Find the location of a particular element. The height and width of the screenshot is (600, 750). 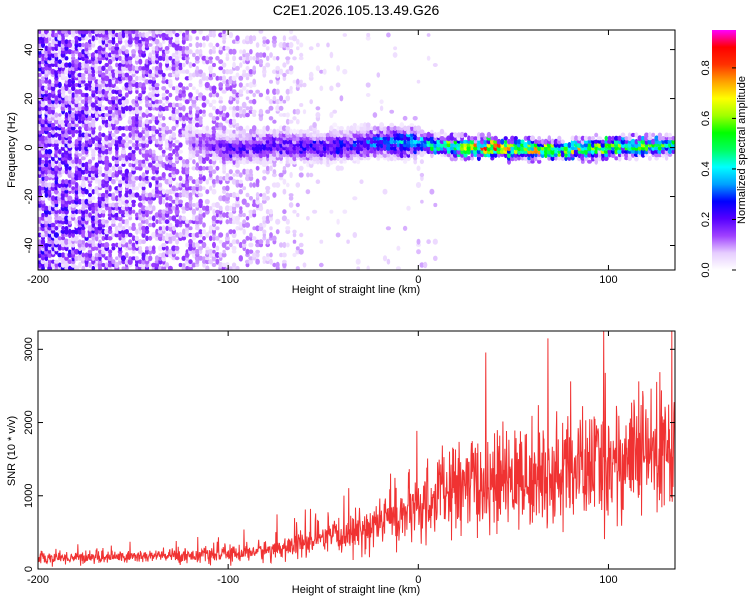

y-tick-label: -20 is located at coordinates (29, 197).